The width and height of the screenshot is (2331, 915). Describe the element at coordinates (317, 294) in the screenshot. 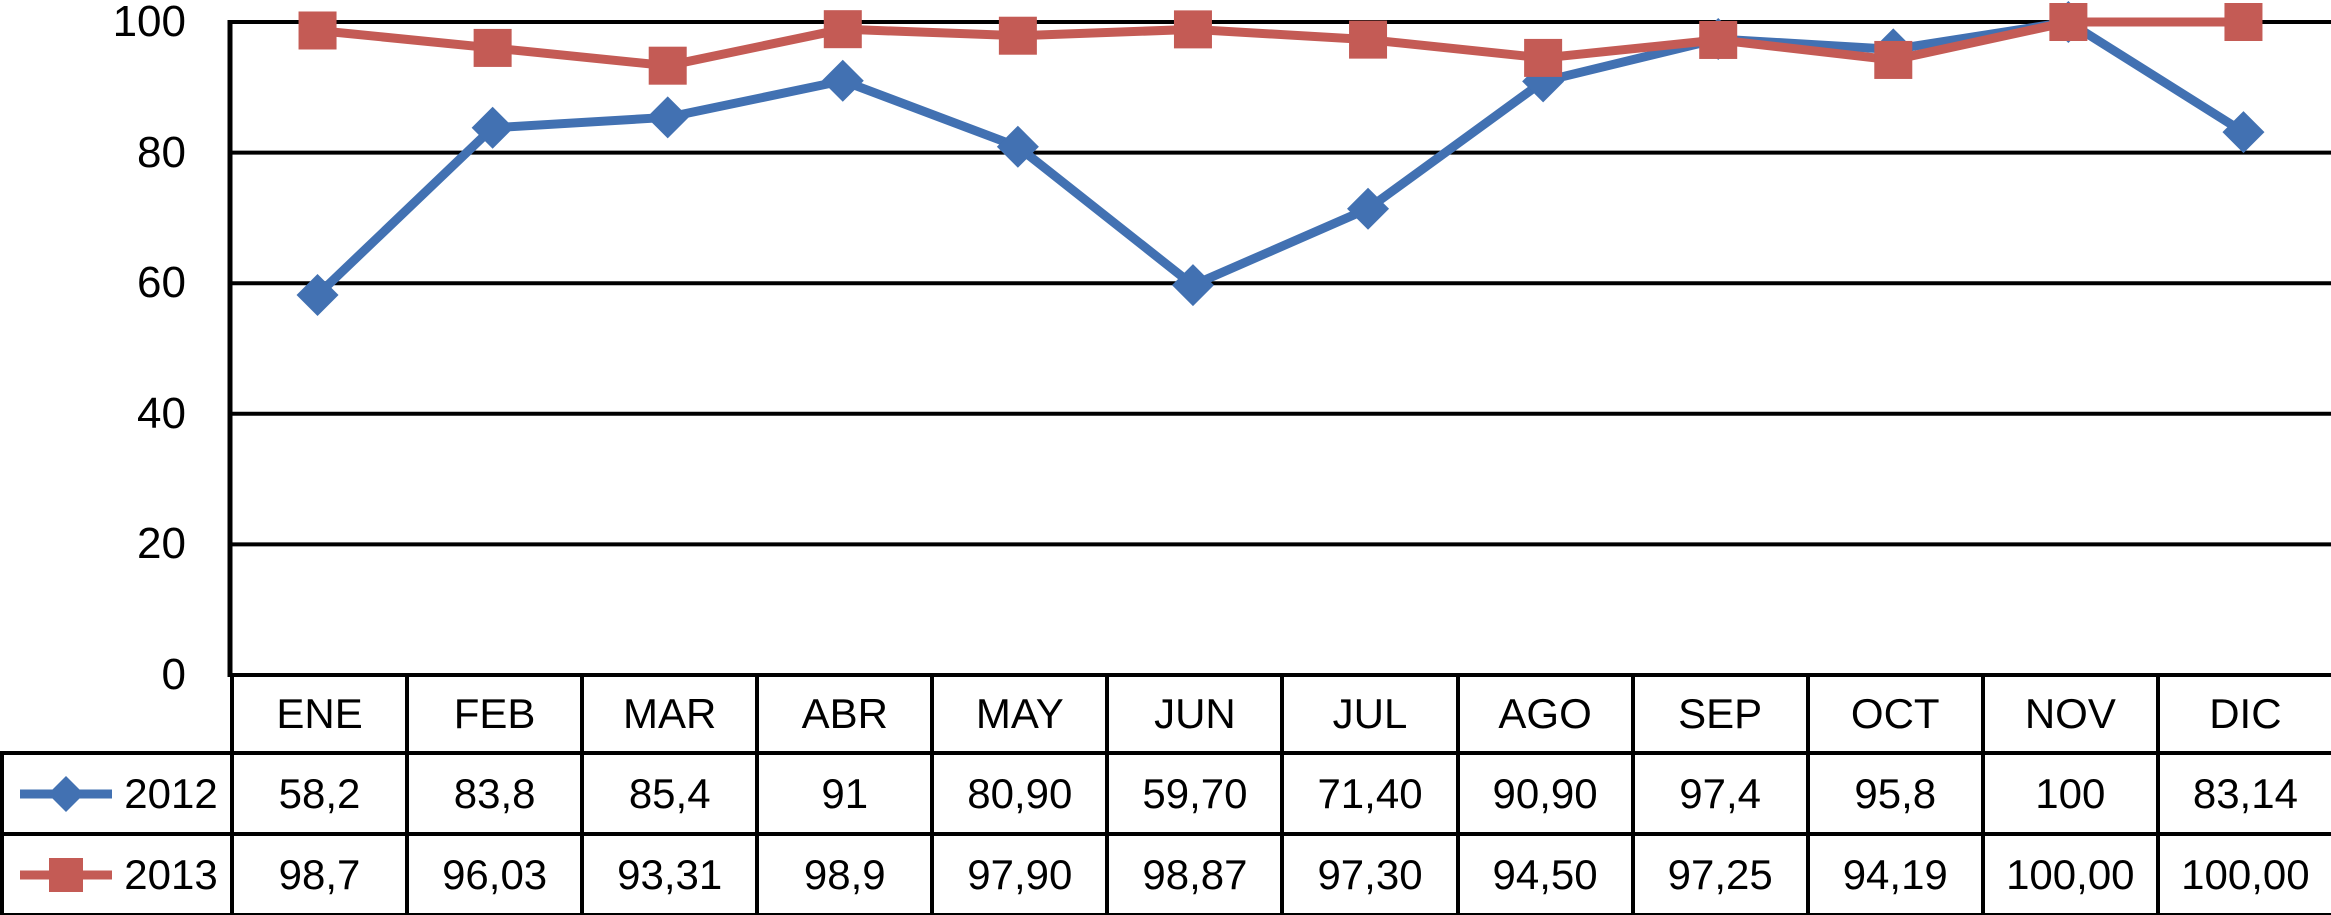

I see `marker-2012-ENE` at that location.